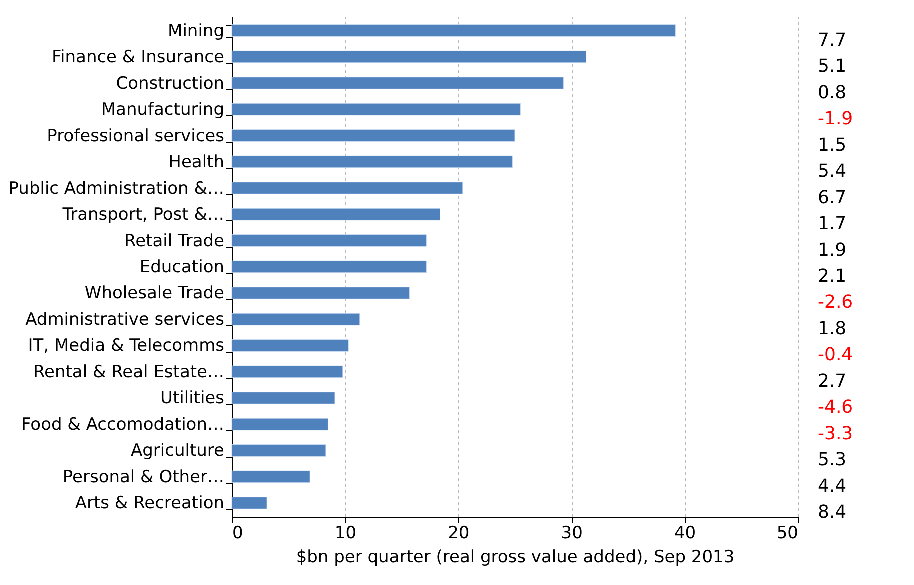 This screenshot has height=585, width=914. I want to click on text: -3.3, so click(836, 433).